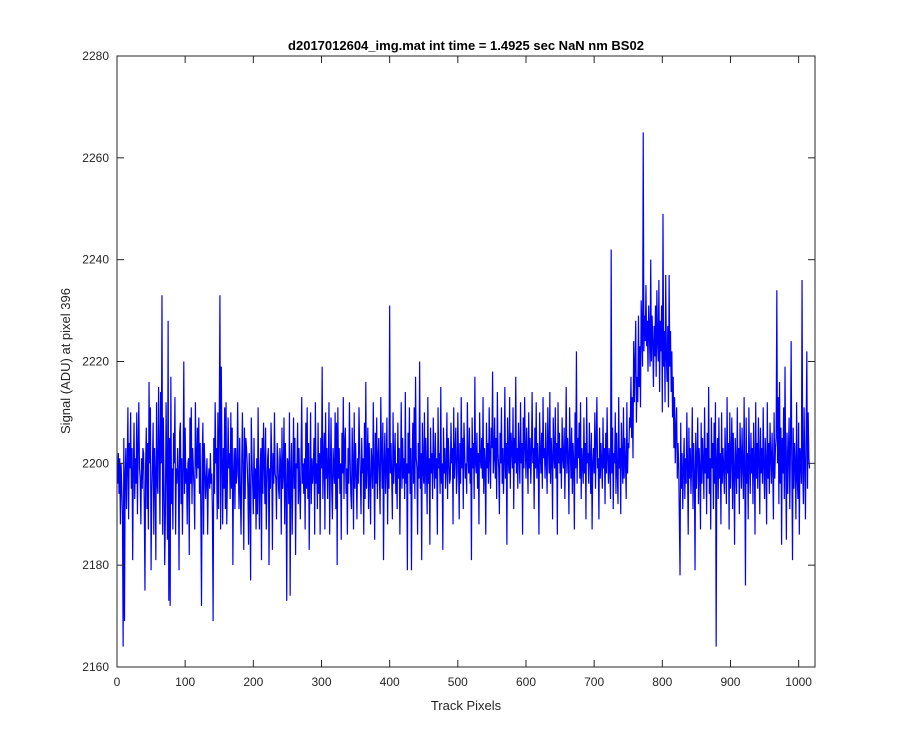  Describe the element at coordinates (526, 682) in the screenshot. I see `x-tick-label: 600` at that location.